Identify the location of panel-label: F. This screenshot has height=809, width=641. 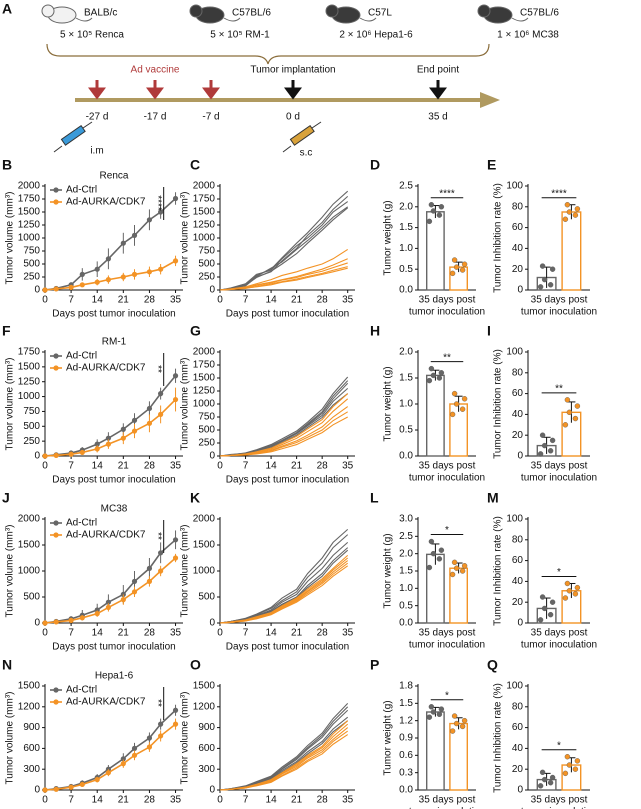
(6, 331).